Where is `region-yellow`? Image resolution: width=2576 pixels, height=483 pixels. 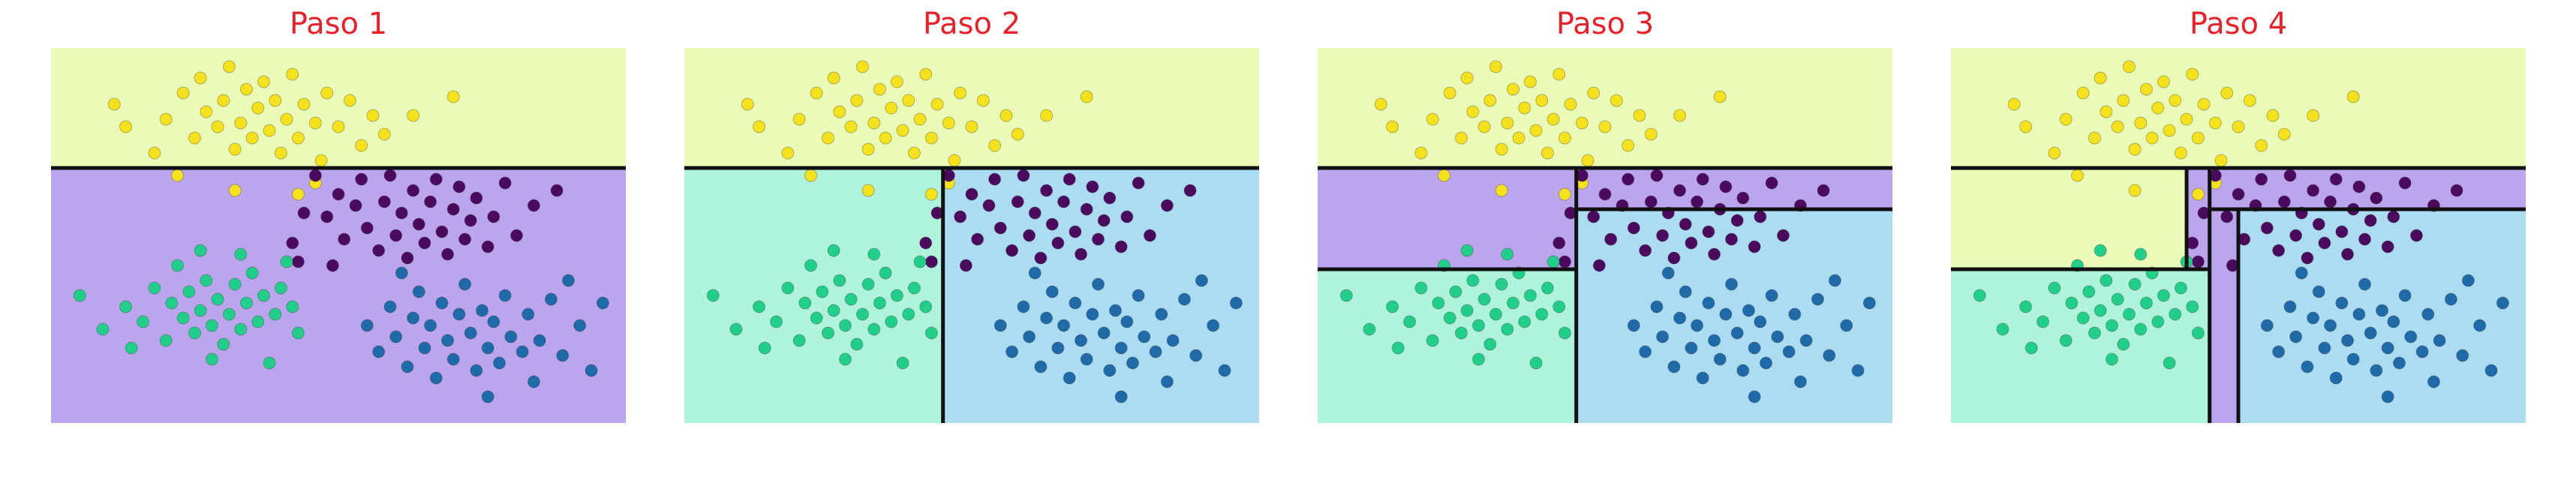
region-yellow is located at coordinates (1605, 108).